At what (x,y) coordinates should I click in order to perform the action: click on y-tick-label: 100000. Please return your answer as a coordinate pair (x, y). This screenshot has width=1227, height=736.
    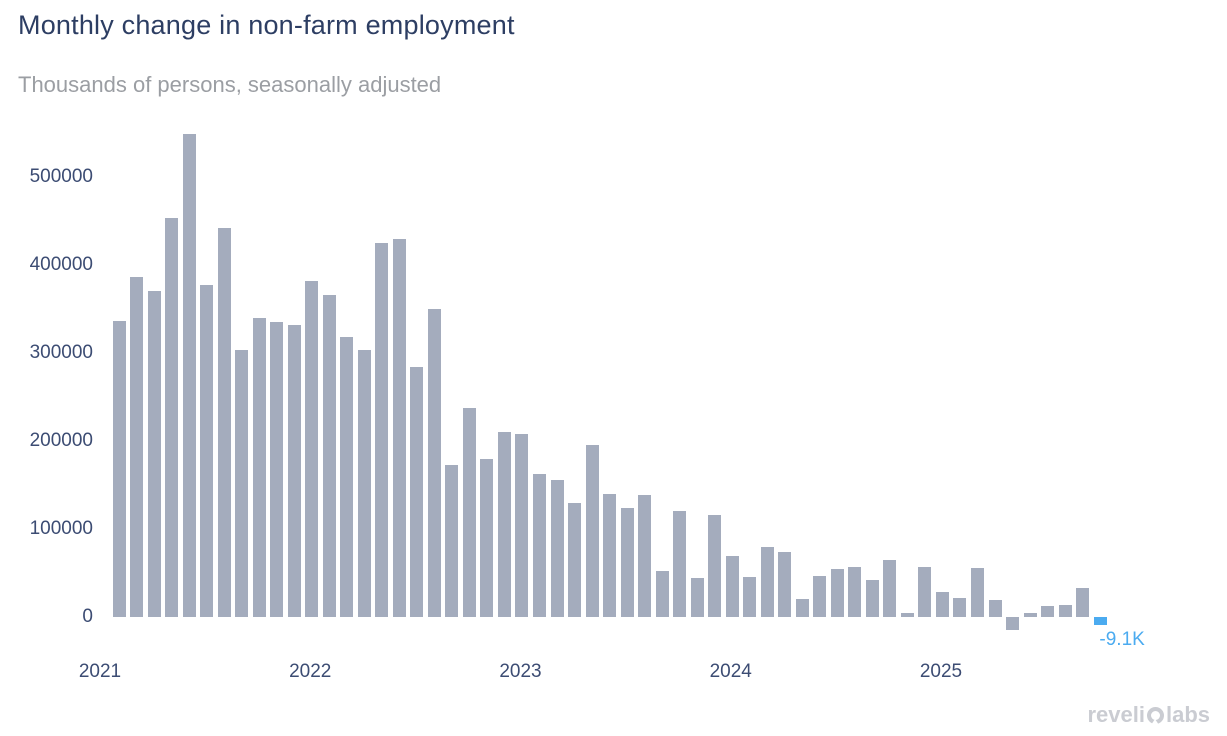
    Looking at the image, I should click on (61, 528).